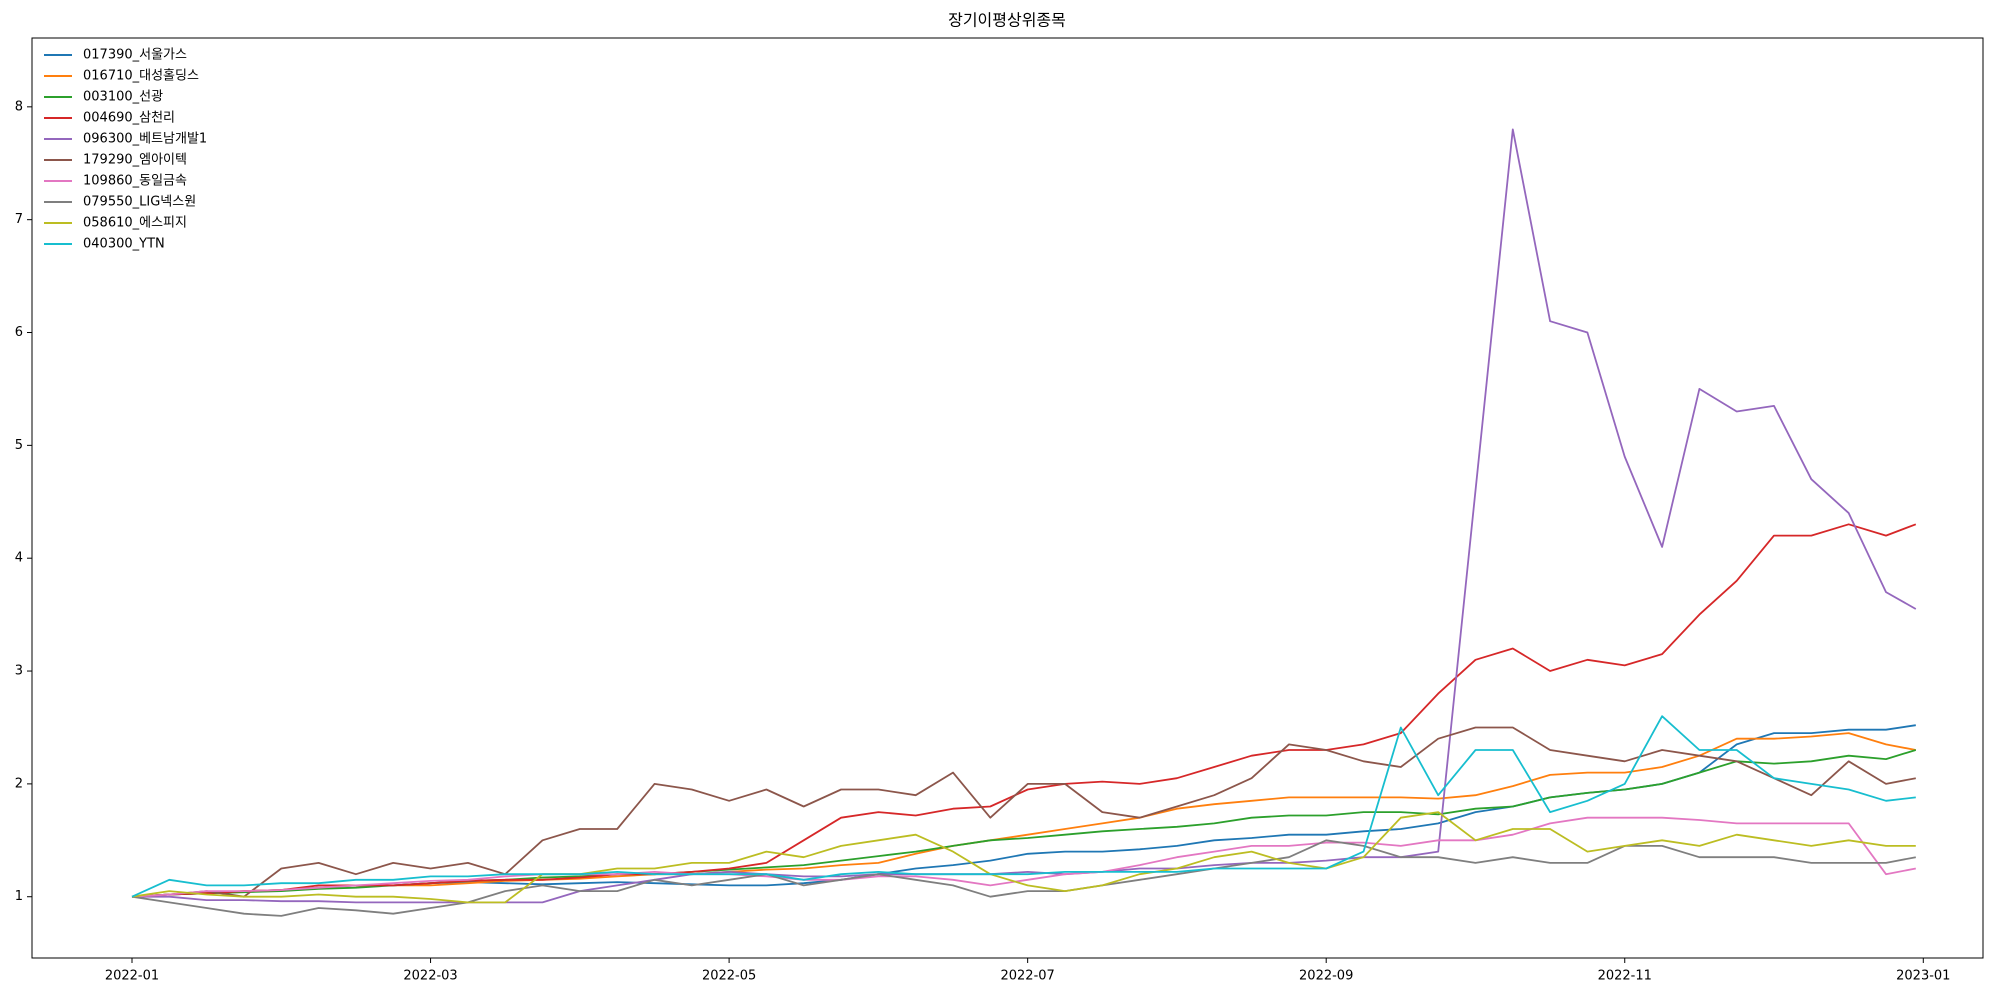  Describe the element at coordinates (135, 55) in the screenshot. I see `legend-label: 017390_서울가스` at that location.